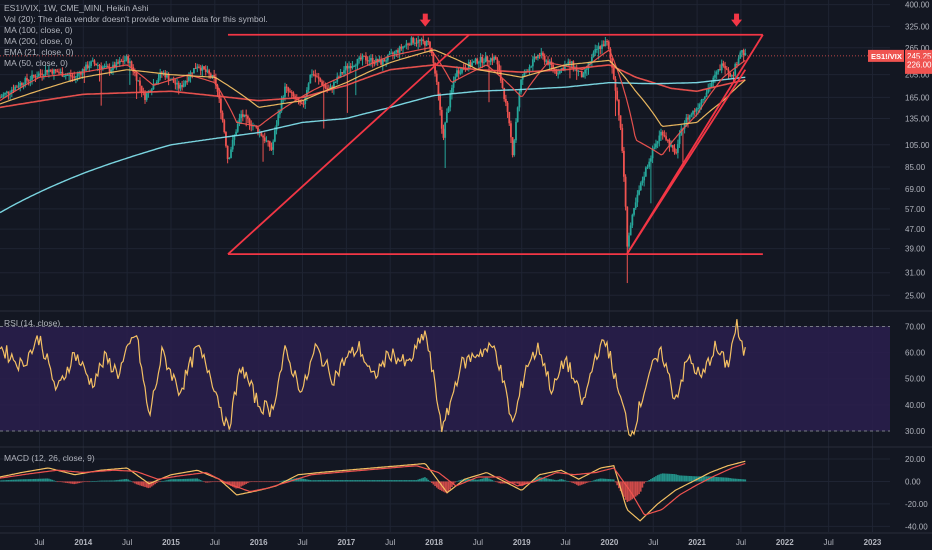 Image resolution: width=932 pixels, height=550 pixels. Describe the element at coordinates (915, 229) in the screenshot. I see `y-tick-label: 47.00` at that location.